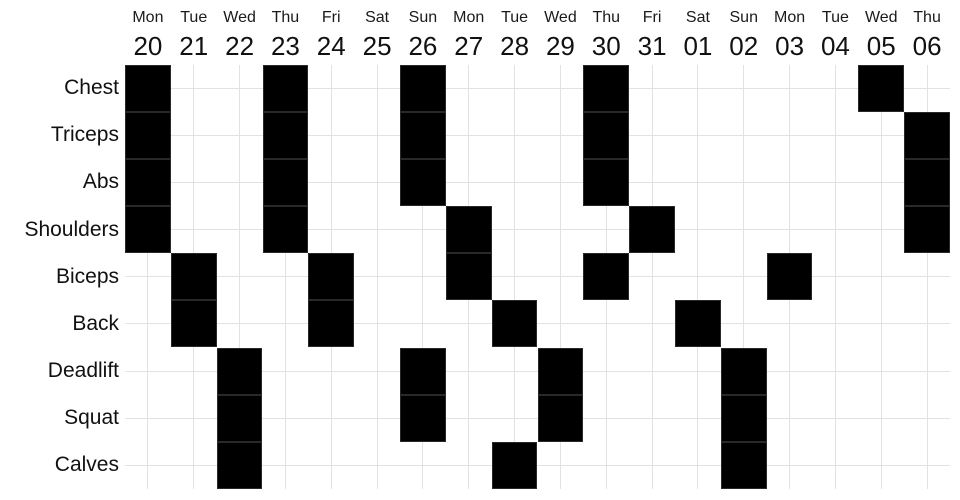 The image size is (960, 500). I want to click on date-label: 22, so click(240, 46).